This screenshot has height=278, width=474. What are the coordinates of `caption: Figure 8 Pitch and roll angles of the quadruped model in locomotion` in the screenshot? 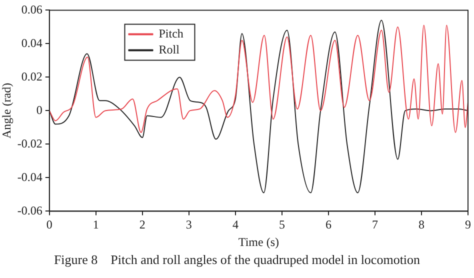 It's located at (237, 260).